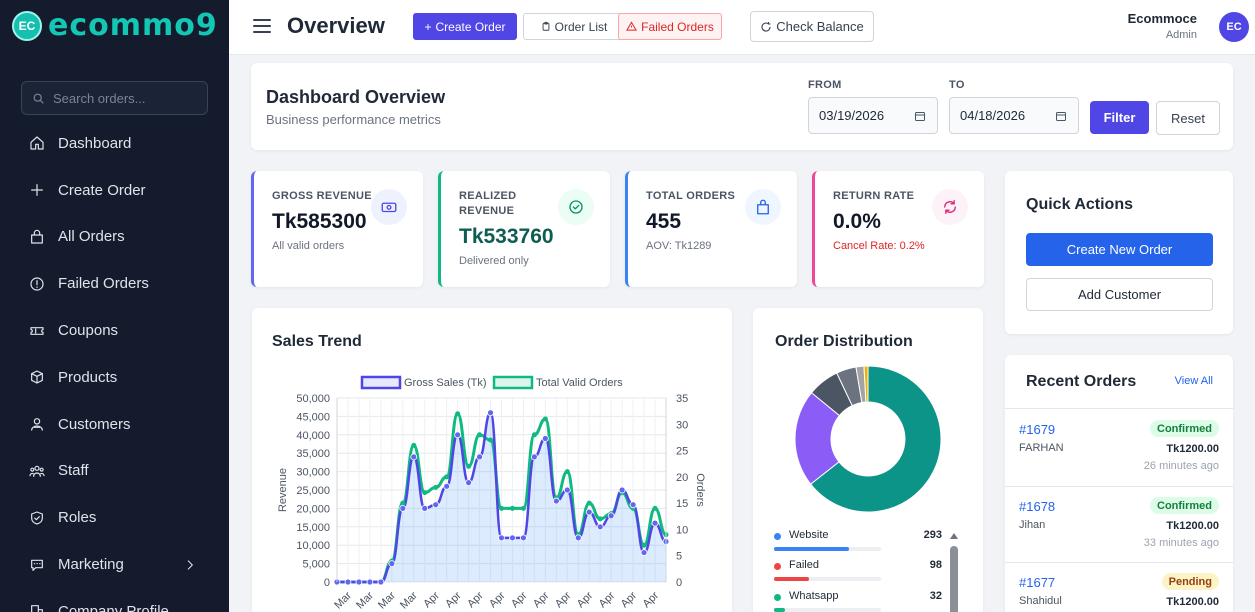 This screenshot has width=1255, height=612. Describe the element at coordinates (1119, 587) in the screenshot. I see `recent-order-row: #1677 Shahidul Pending Tk1200.00` at that location.